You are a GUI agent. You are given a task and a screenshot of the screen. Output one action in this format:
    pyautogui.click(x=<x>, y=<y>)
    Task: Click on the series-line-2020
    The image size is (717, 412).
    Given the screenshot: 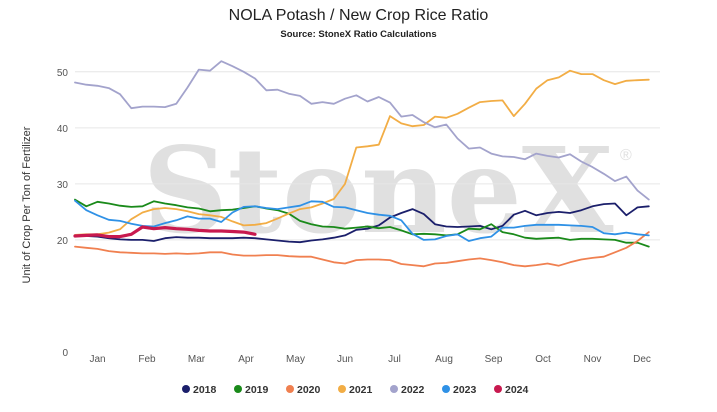 What is the action you would take?
    pyautogui.click(x=362, y=249)
    